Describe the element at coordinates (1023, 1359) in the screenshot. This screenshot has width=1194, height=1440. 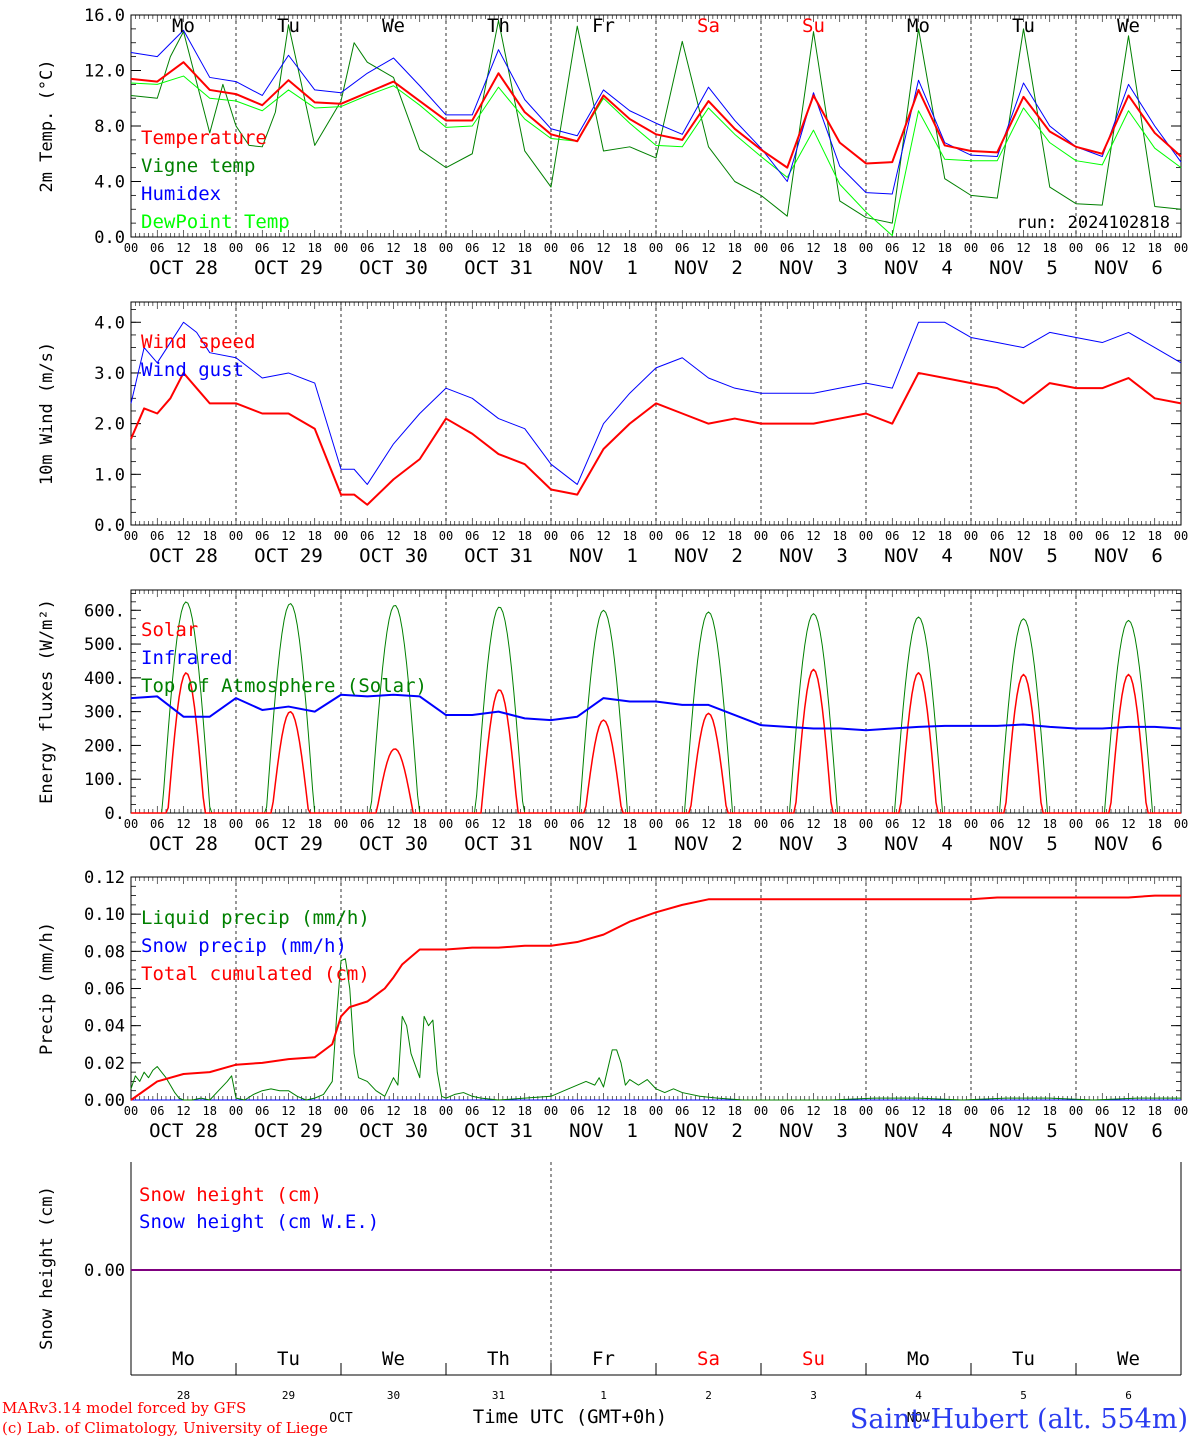
I see `weekday-label: Tu` at that location.